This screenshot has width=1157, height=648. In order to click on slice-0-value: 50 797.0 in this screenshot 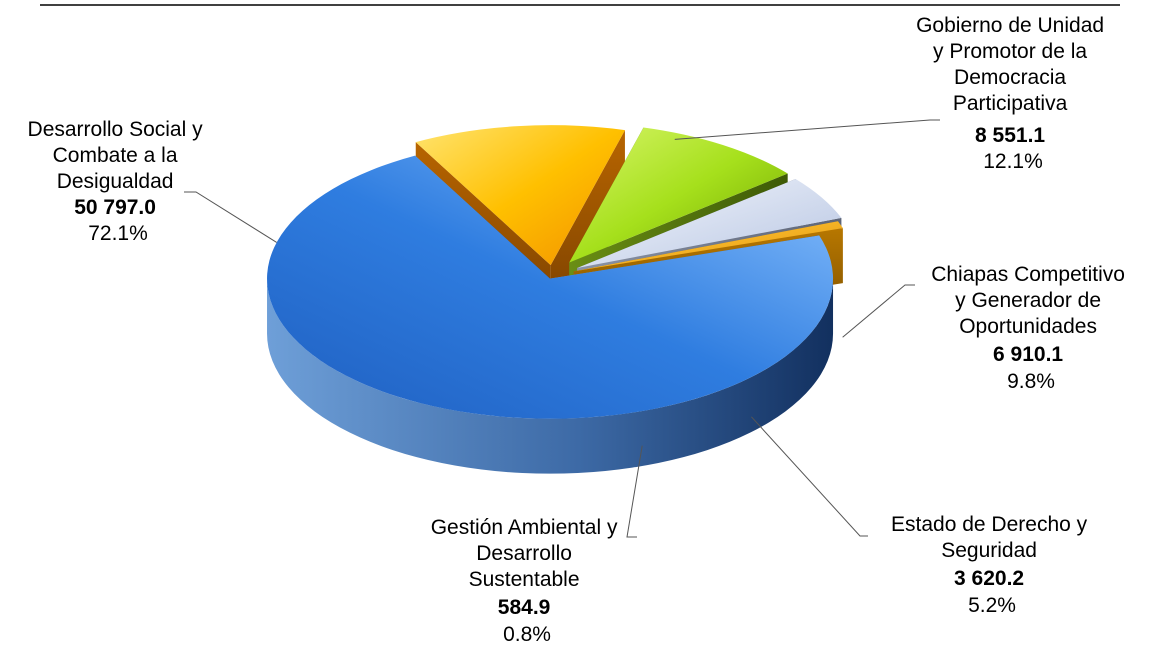, I will do `click(115, 207)`.